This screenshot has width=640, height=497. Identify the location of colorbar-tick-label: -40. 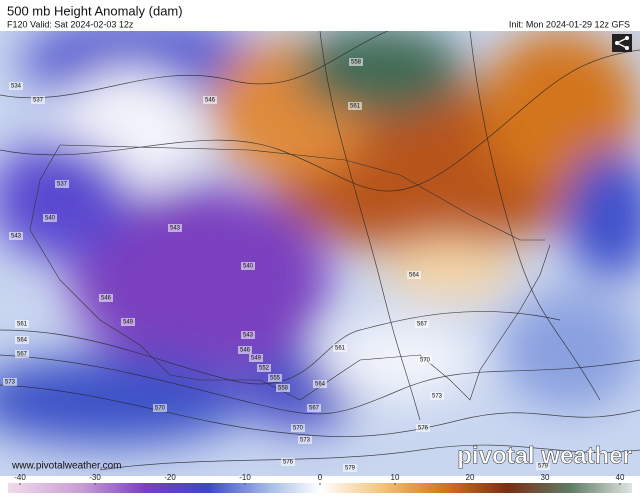
(20, 477).